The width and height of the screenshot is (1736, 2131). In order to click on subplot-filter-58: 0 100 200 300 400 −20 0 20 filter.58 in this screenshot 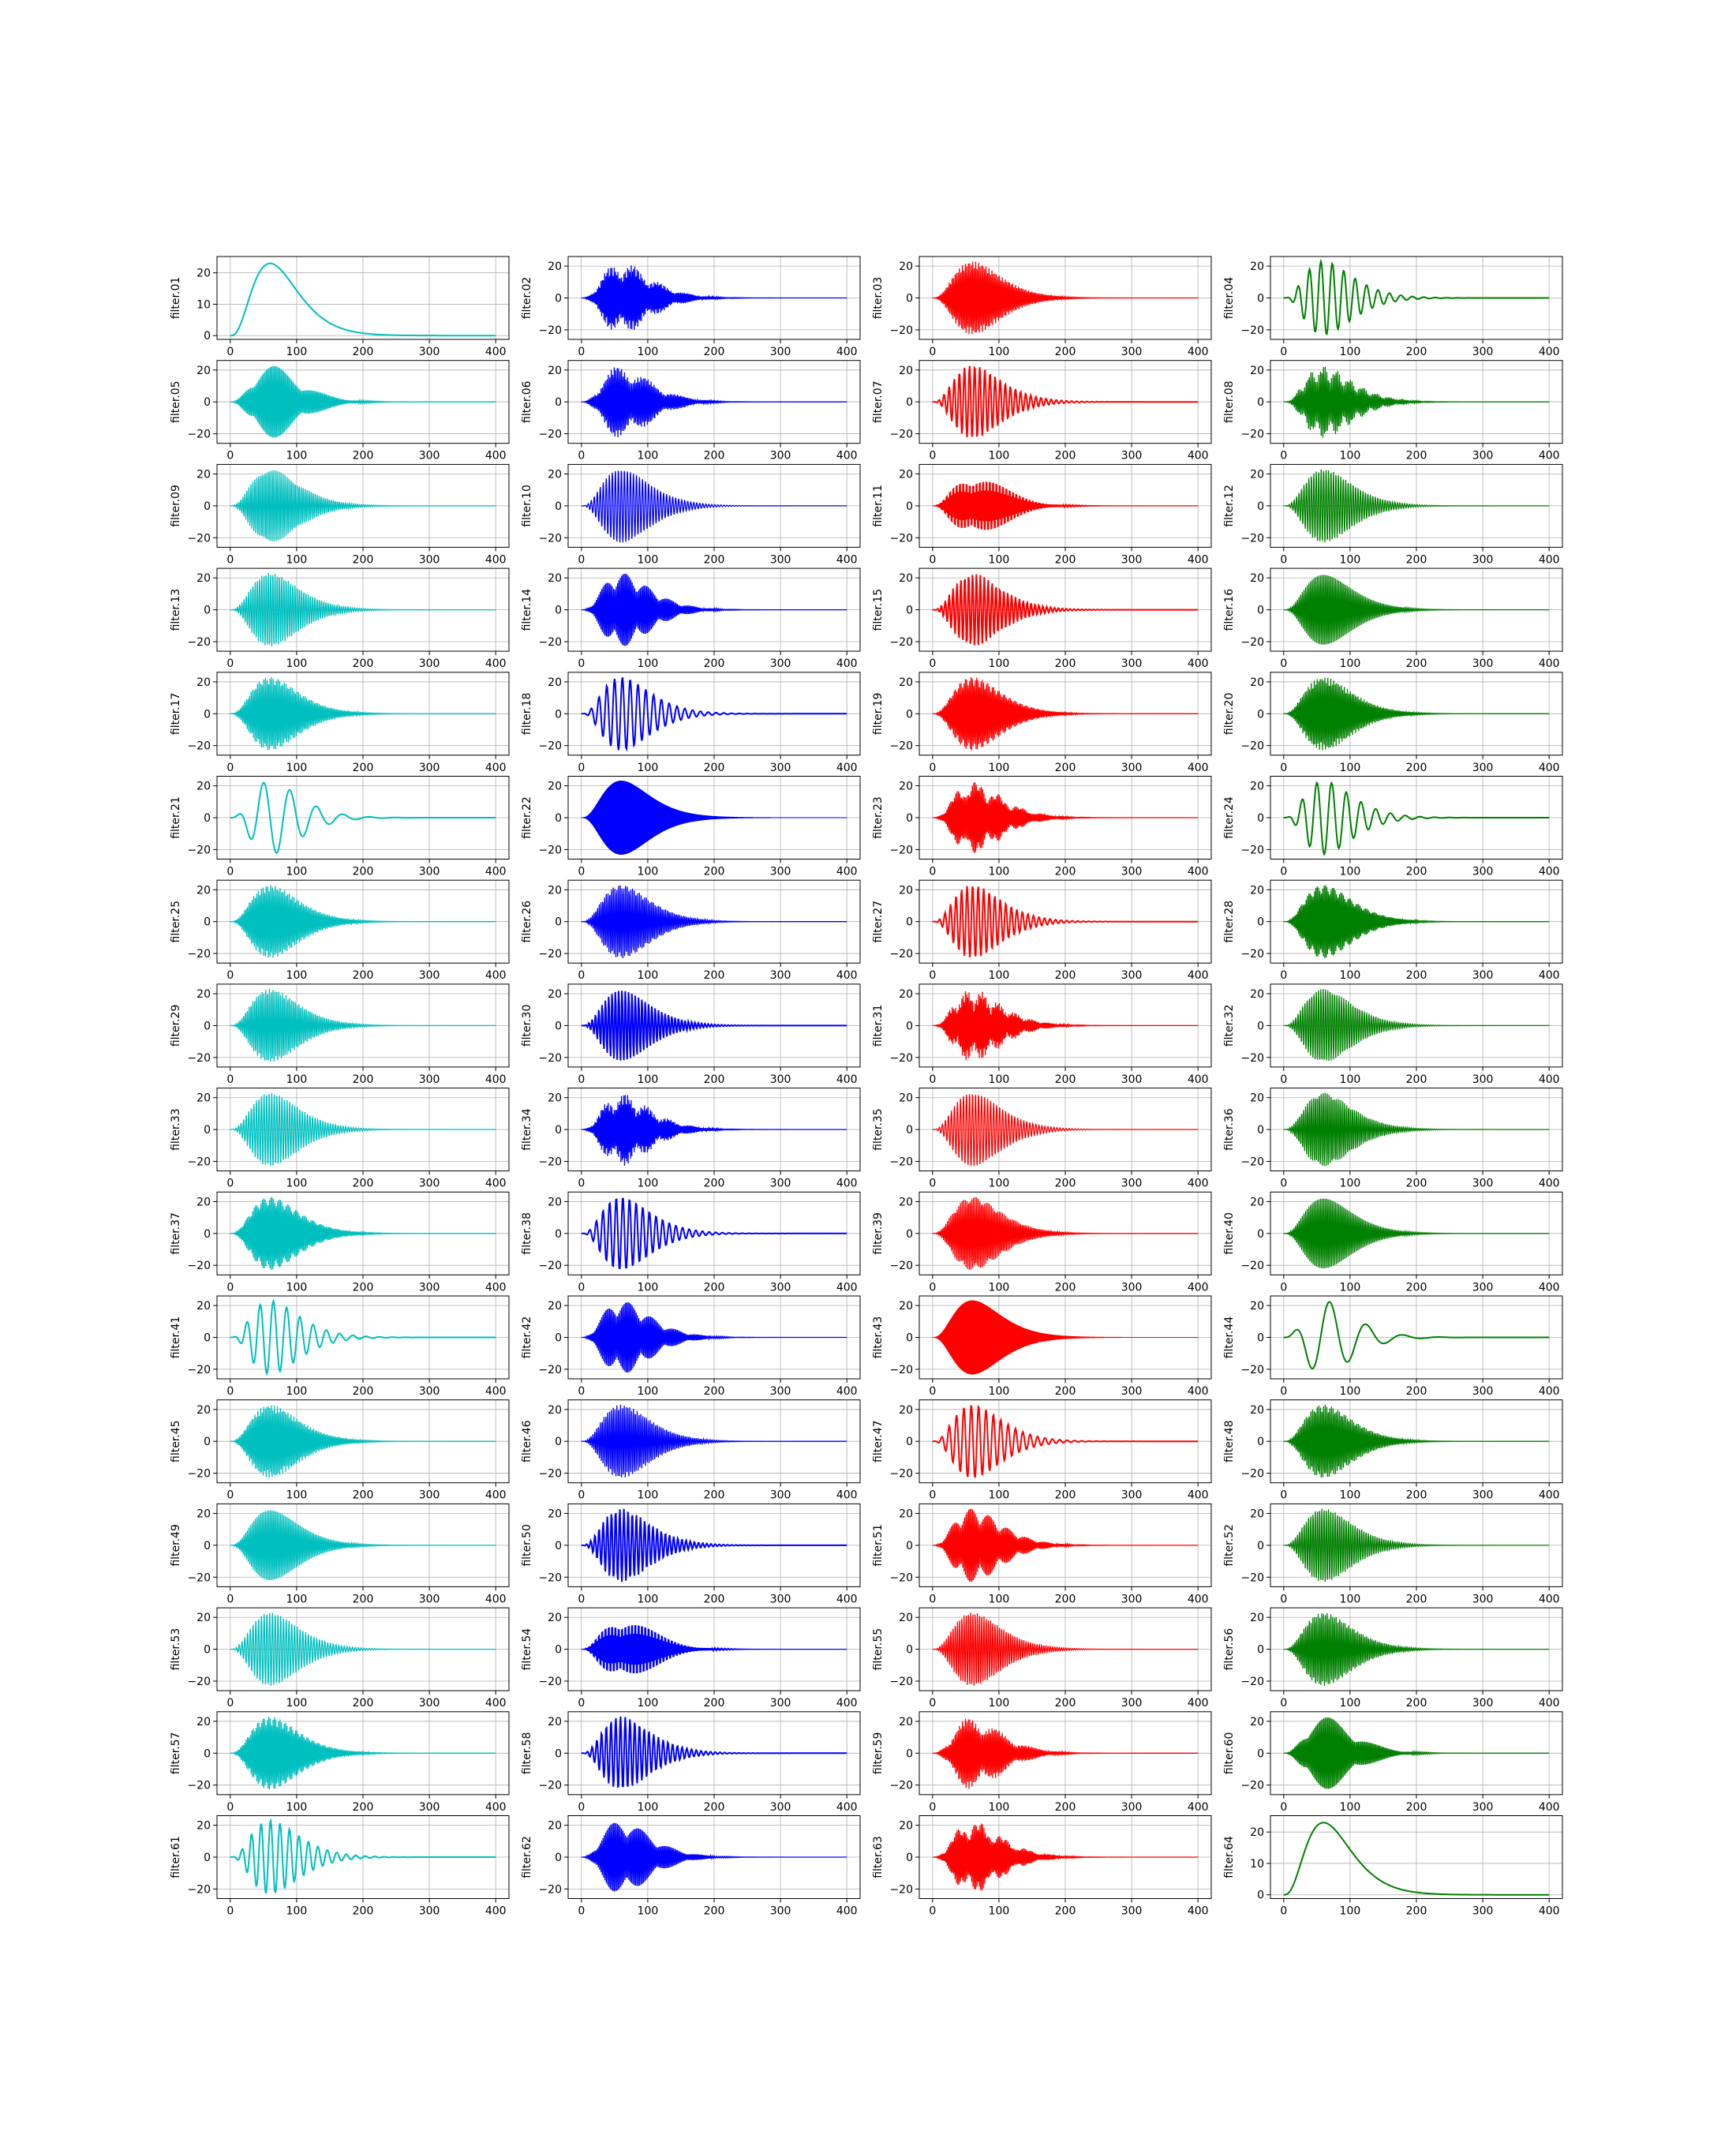, I will do `click(691, 1762)`.